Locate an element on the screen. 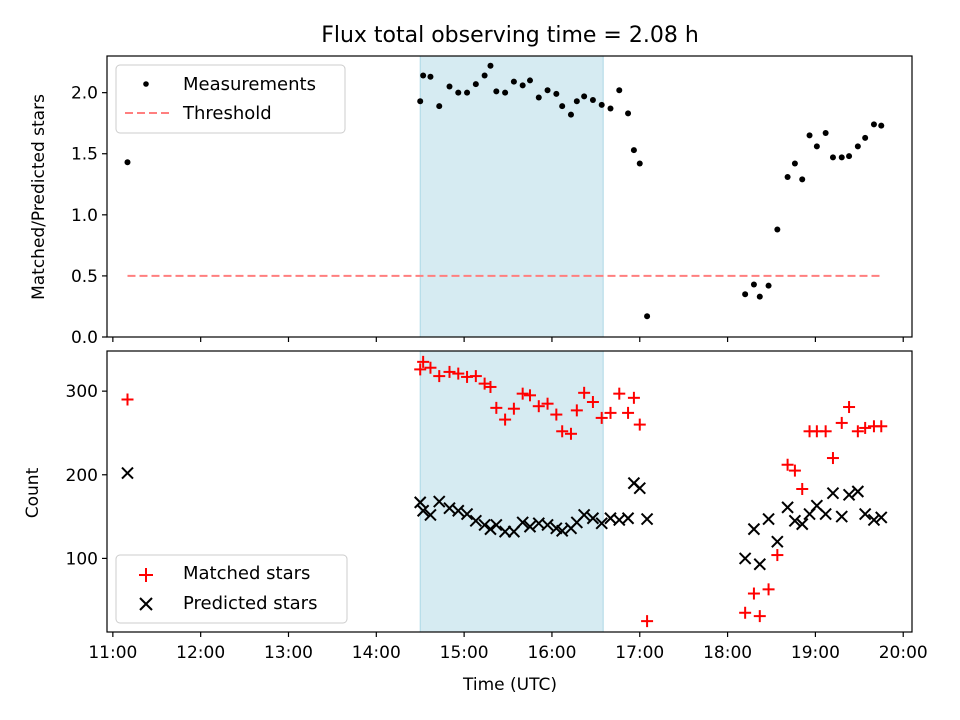 This screenshot has height=720, width=960. top-legend-box is located at coordinates (230, 99).